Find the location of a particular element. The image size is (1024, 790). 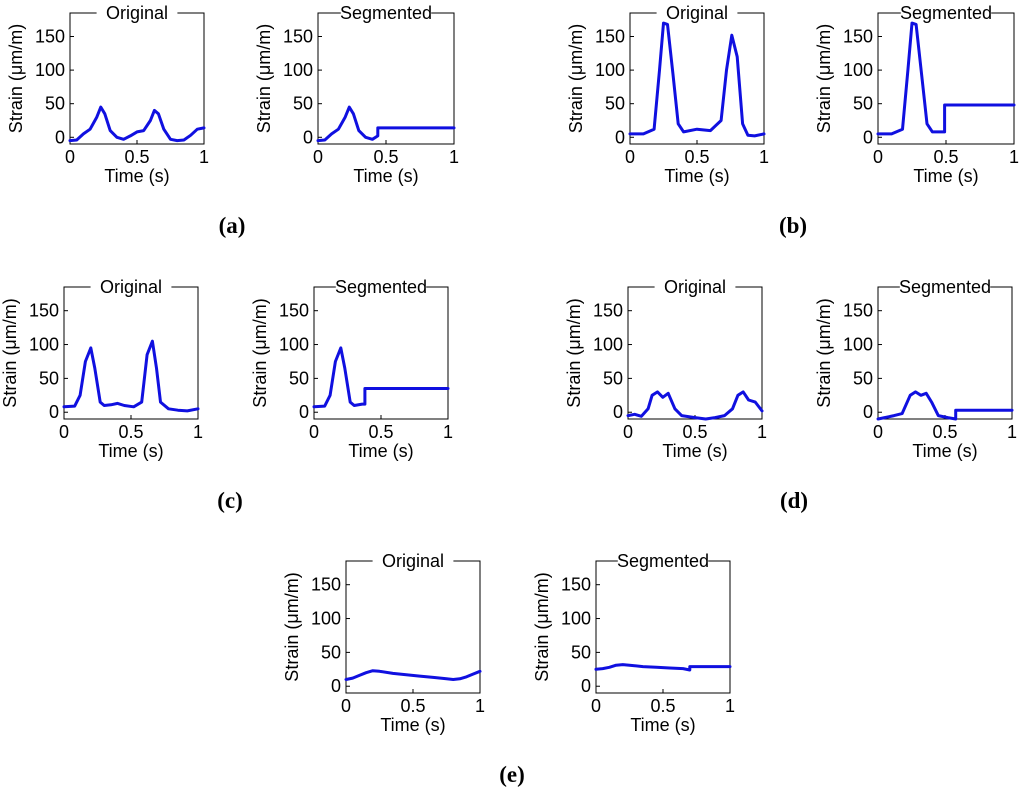

panel-label-e: (e) is located at coordinates (512, 774).